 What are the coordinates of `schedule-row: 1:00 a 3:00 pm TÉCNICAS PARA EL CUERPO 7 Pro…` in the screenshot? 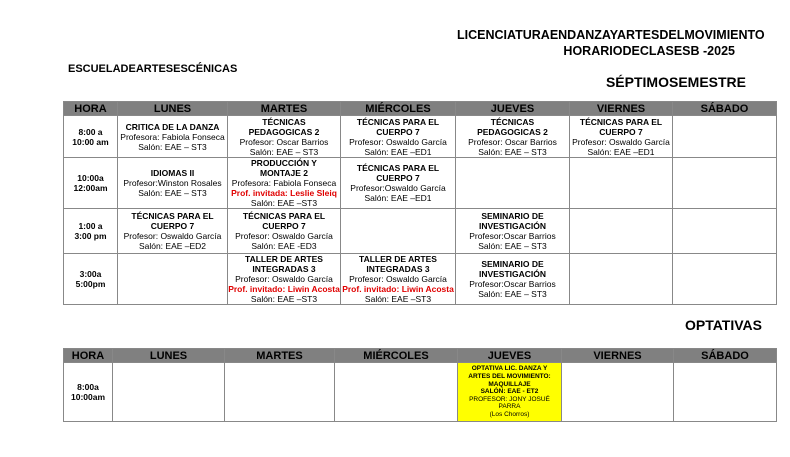 It's located at (420, 231).